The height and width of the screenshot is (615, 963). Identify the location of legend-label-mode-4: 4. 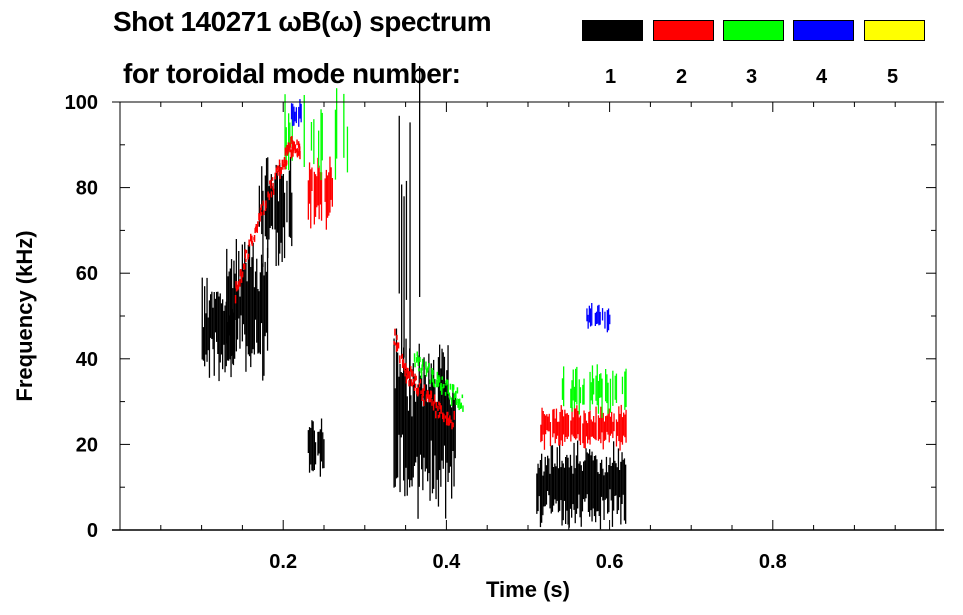
(821, 77).